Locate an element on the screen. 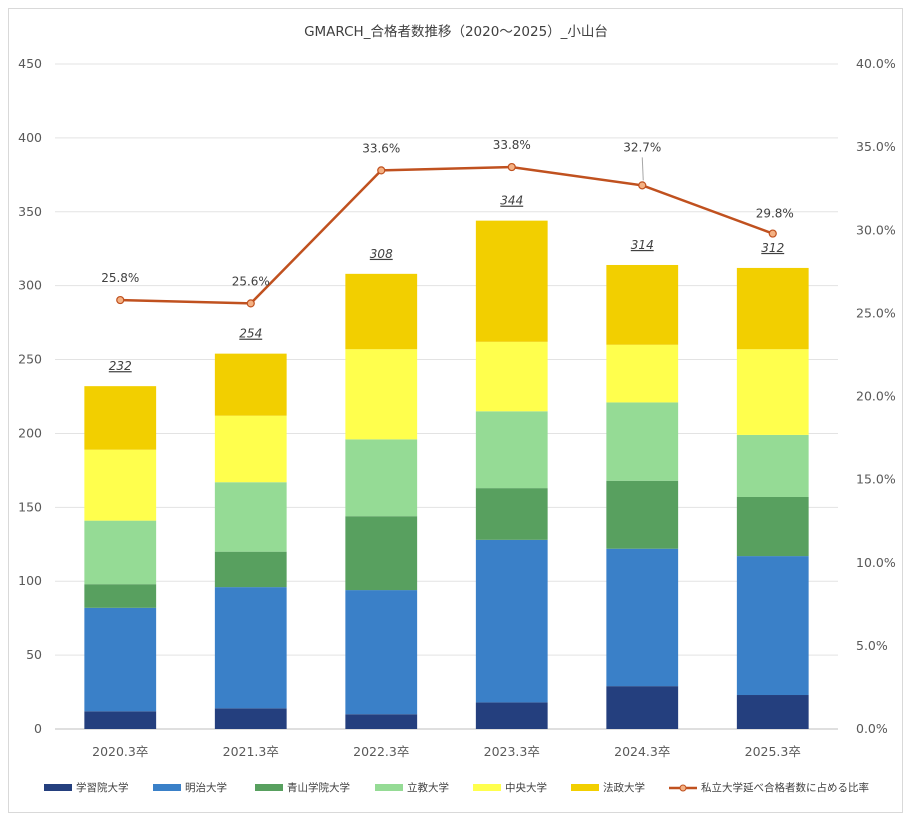 The height and width of the screenshot is (821, 913). y-tick-label: 300 is located at coordinates (30, 285).